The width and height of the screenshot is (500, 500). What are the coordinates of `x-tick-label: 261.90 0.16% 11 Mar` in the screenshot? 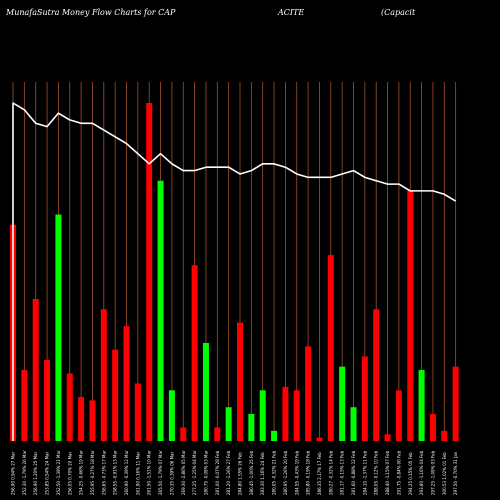 It's located at (137, 473).